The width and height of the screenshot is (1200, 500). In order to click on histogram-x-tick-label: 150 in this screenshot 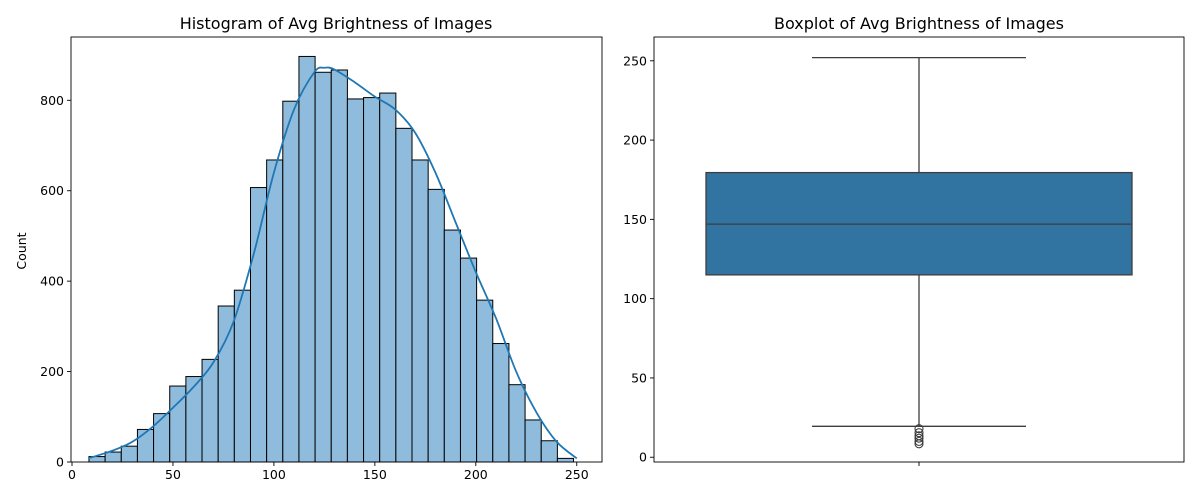, I will do `click(375, 474)`.